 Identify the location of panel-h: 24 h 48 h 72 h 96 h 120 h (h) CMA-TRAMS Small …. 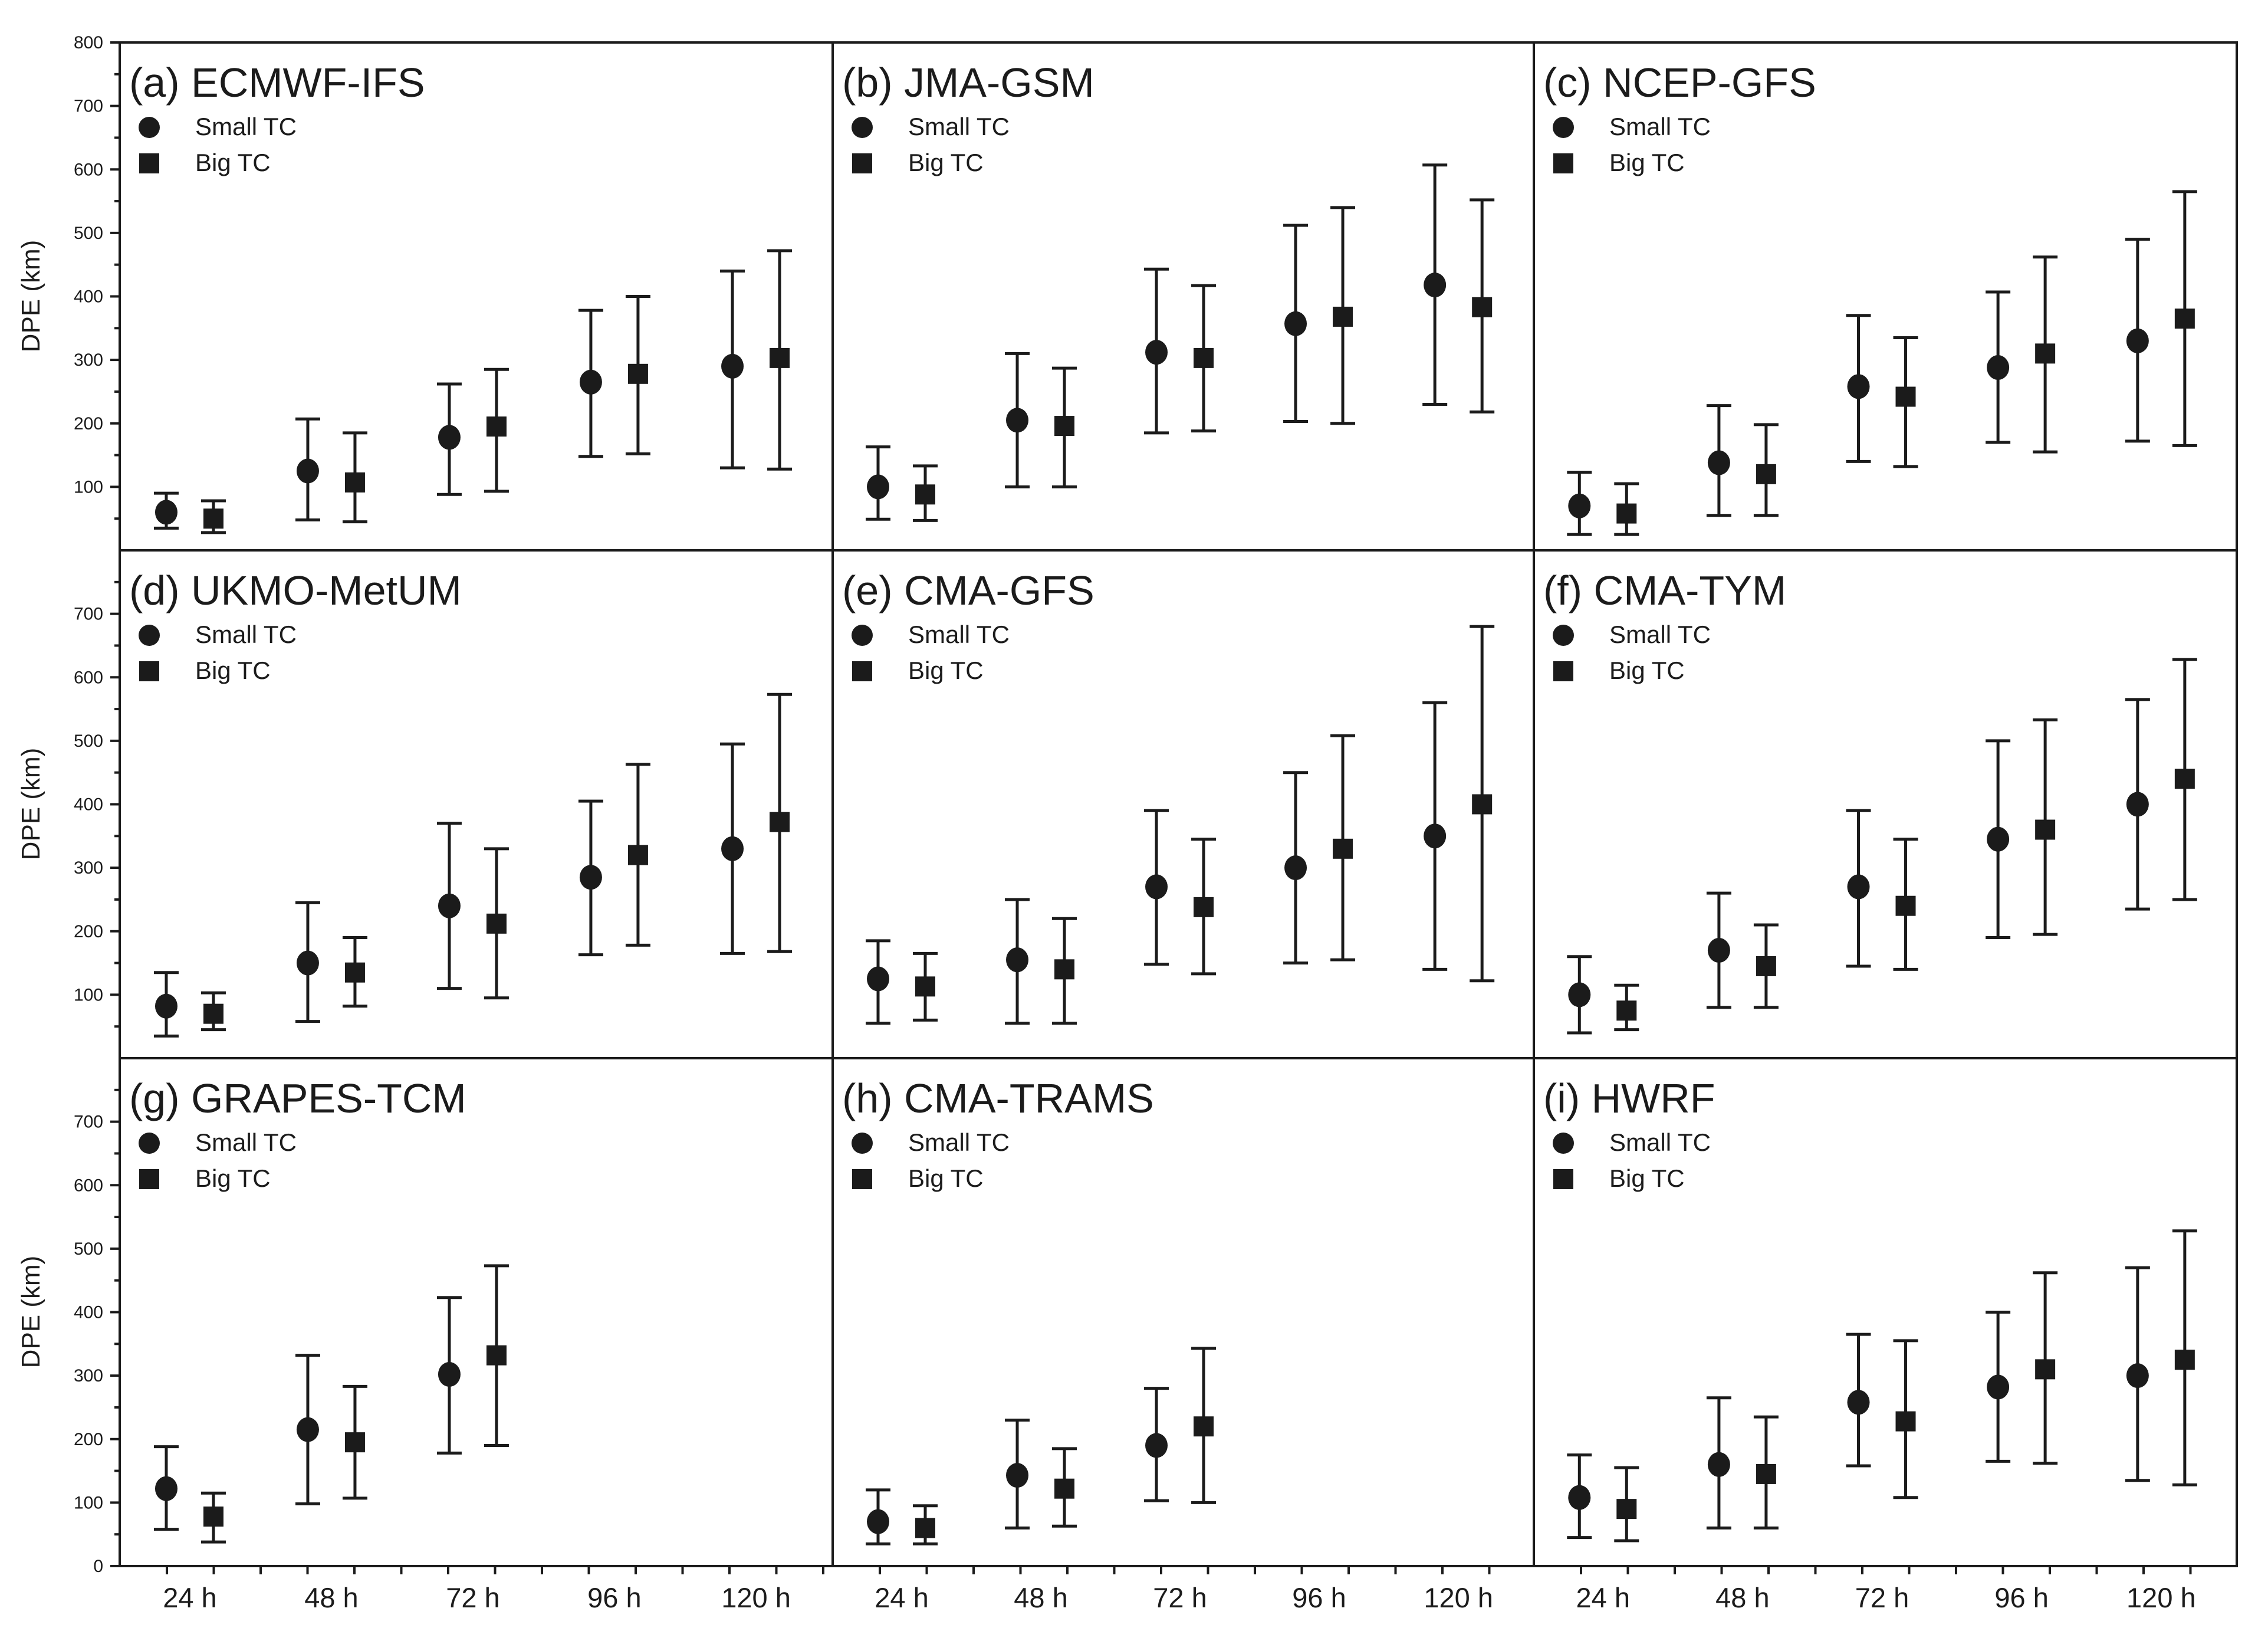
(1183, 1335).